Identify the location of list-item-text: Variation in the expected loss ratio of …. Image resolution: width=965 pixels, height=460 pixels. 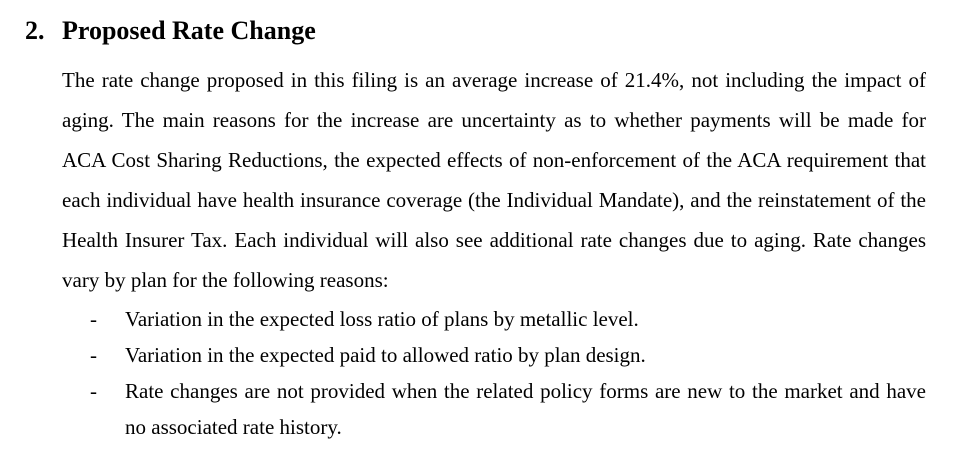
(382, 319).